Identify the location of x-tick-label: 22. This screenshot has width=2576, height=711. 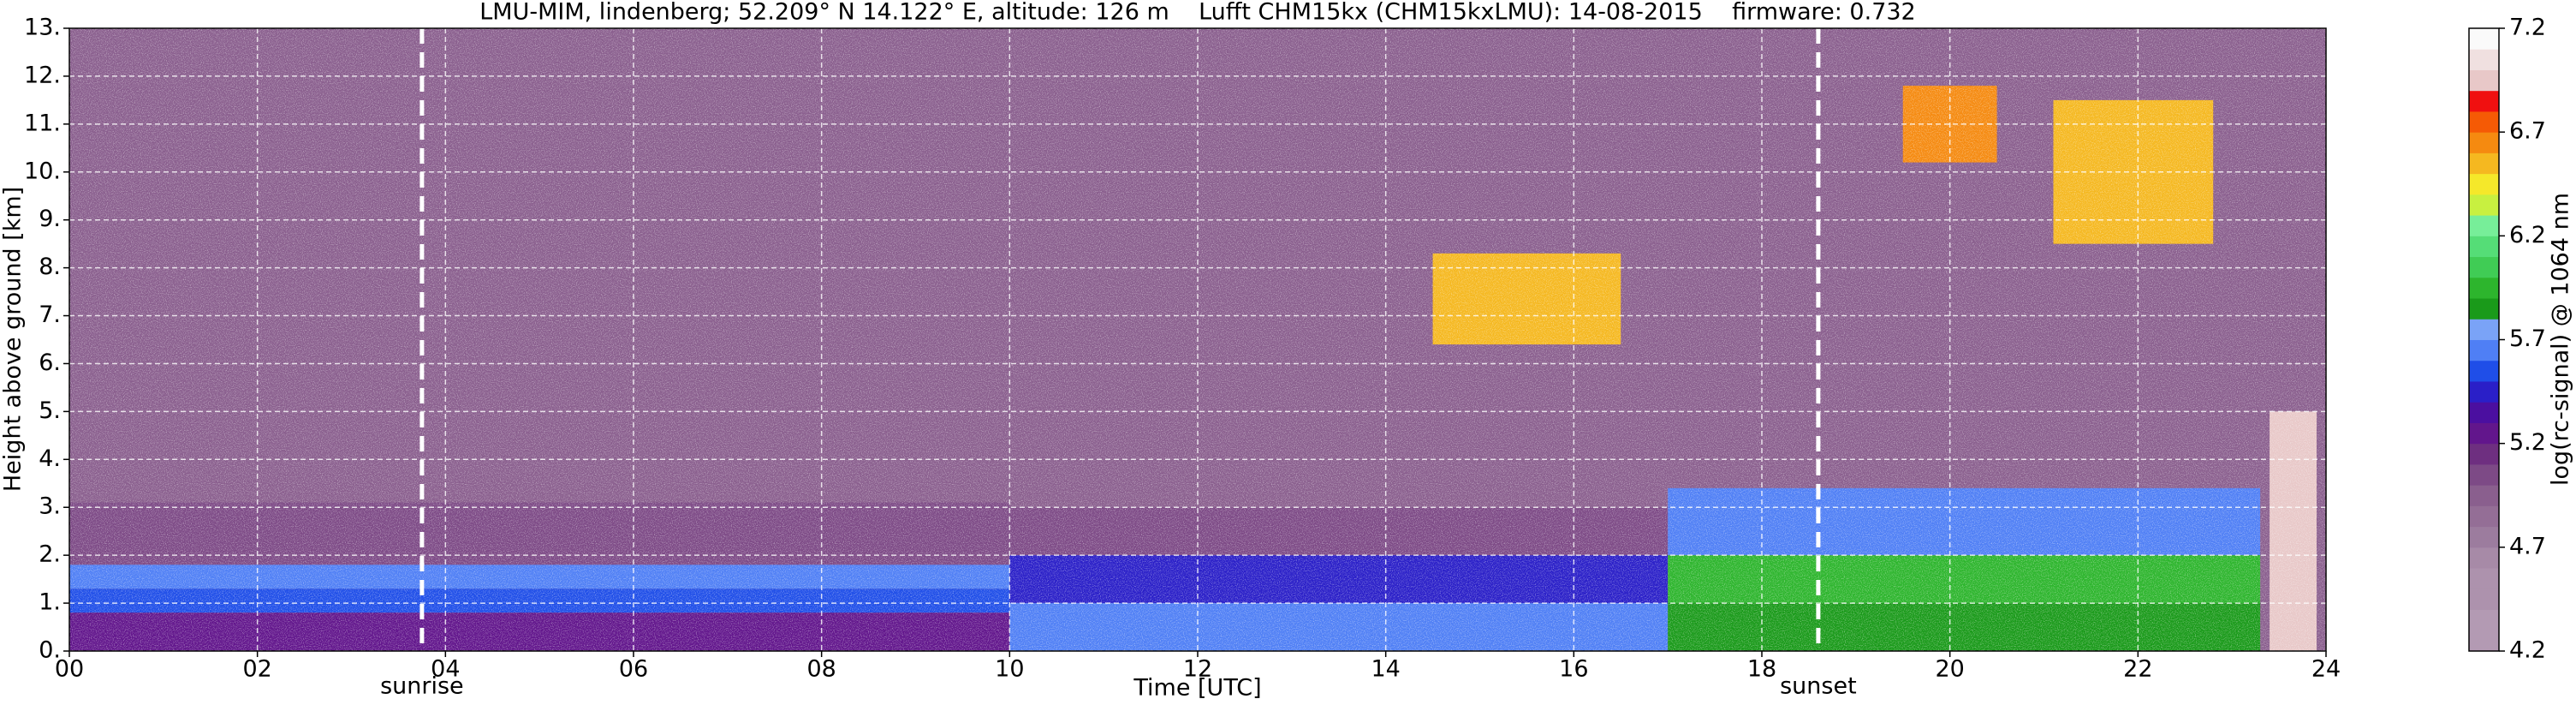
(2137, 670).